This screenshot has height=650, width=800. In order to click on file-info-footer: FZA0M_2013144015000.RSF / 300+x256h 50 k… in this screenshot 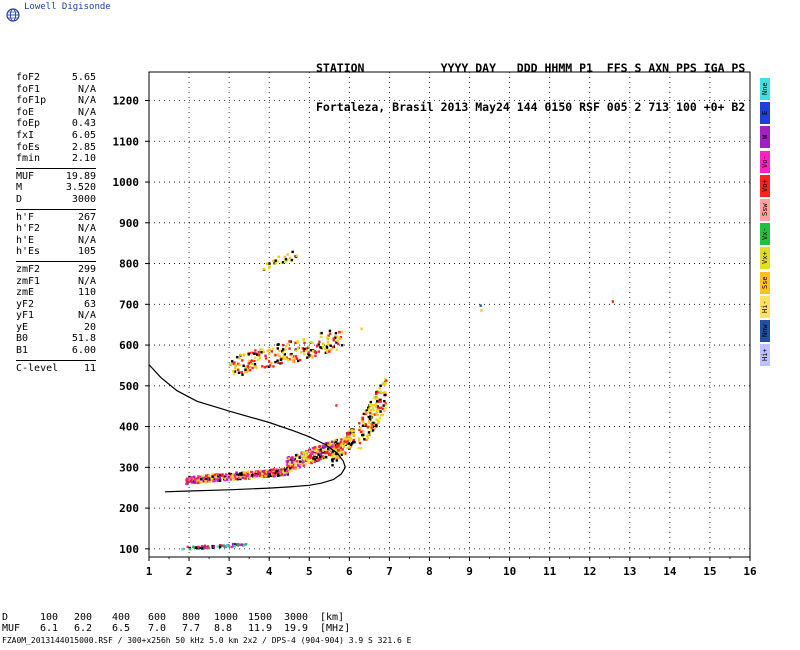, I will do `click(207, 640)`.